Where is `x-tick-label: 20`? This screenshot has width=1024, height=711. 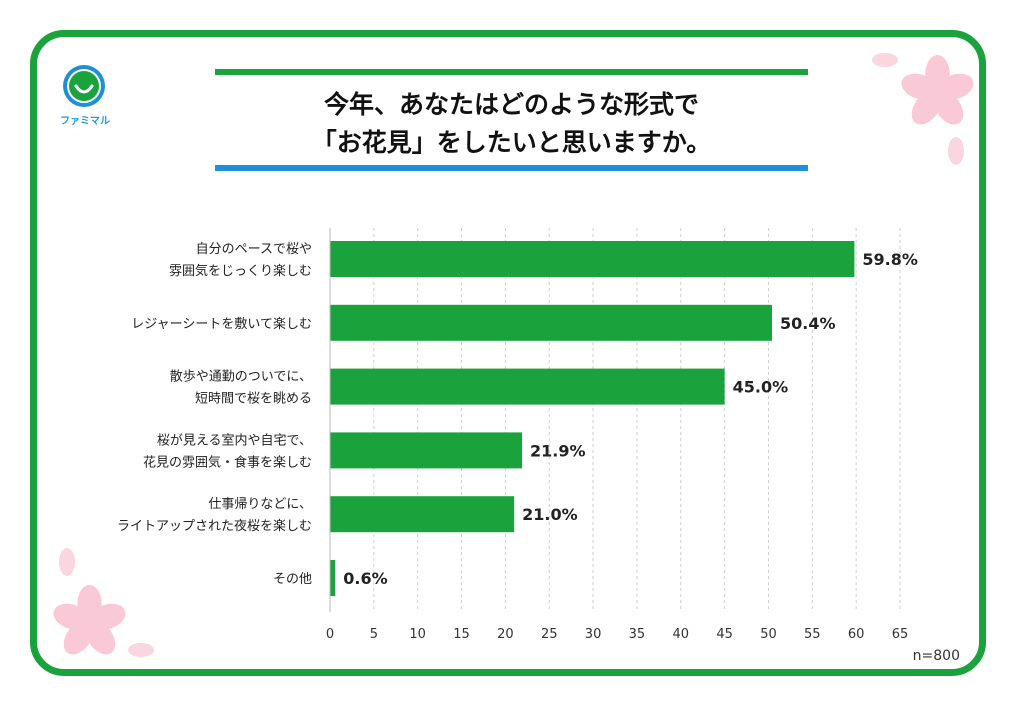 x-tick-label: 20 is located at coordinates (505, 634).